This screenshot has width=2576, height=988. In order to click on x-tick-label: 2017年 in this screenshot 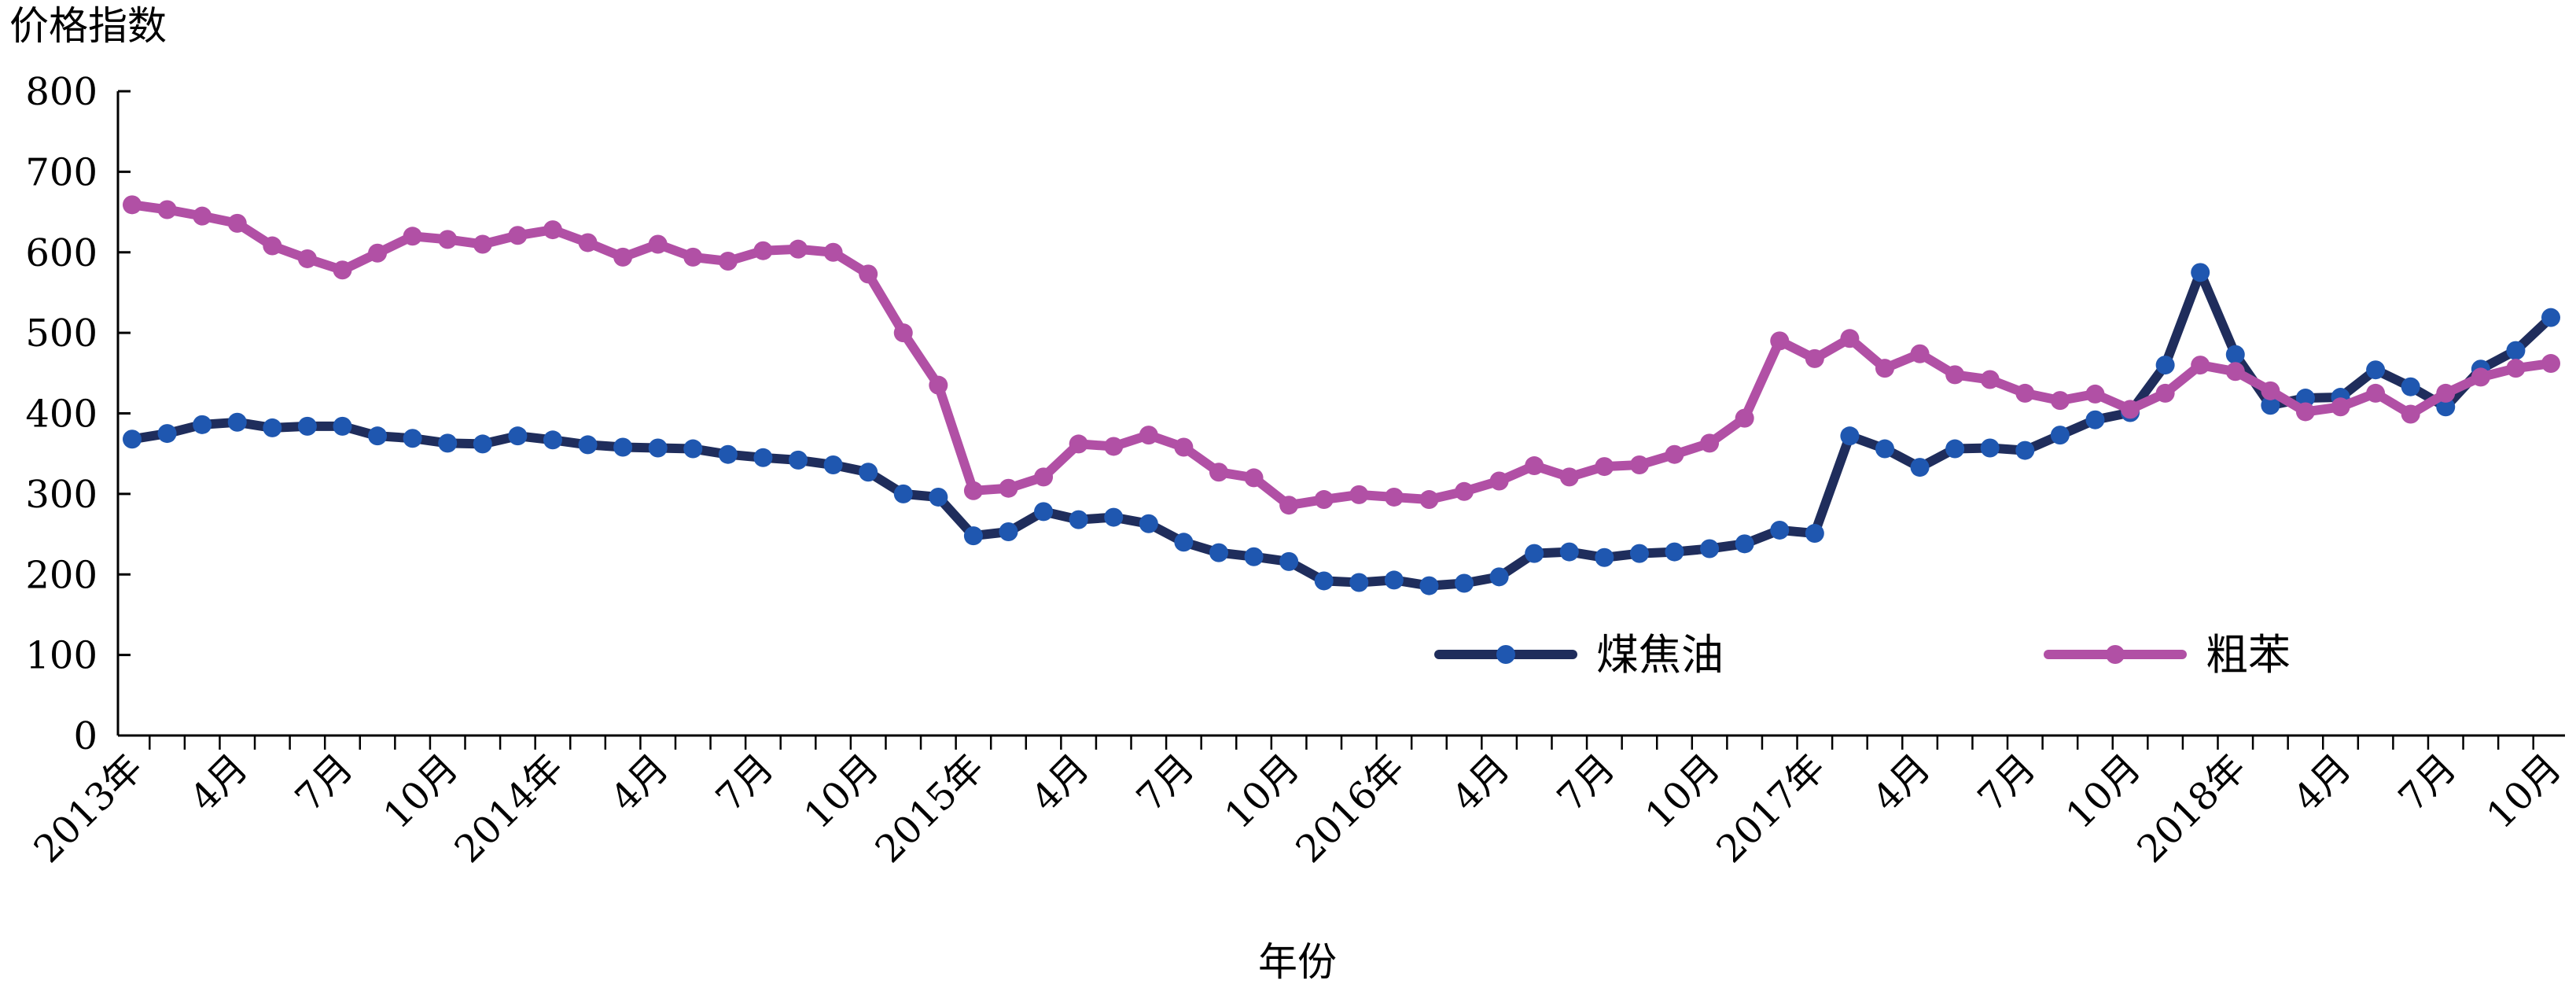, I will do `click(1771, 809)`.